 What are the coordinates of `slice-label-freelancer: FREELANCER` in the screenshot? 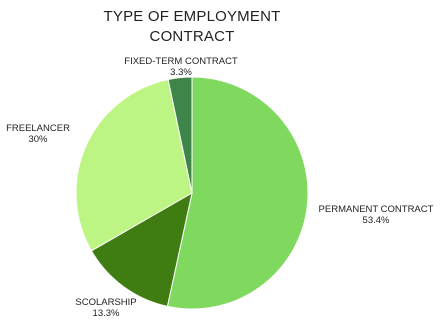 It's located at (38, 128).